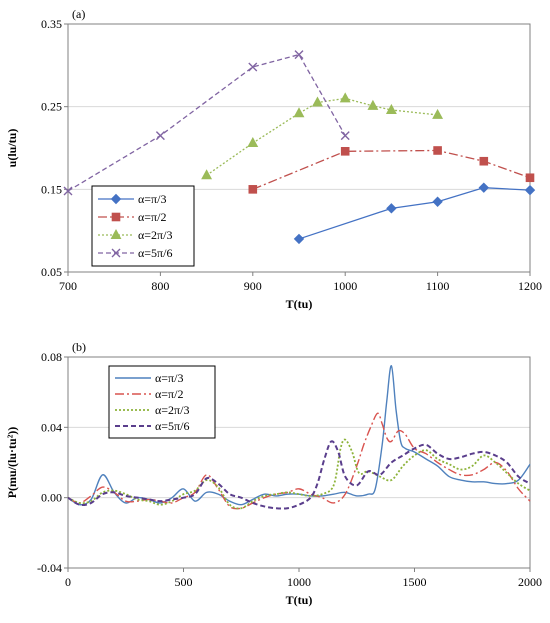 The height and width of the screenshot is (623, 550). What do you see at coordinates (12, 463) in the screenshot?
I see `y-axis-label: P(mu/(lu·tu²))` at bounding box center [12, 463].